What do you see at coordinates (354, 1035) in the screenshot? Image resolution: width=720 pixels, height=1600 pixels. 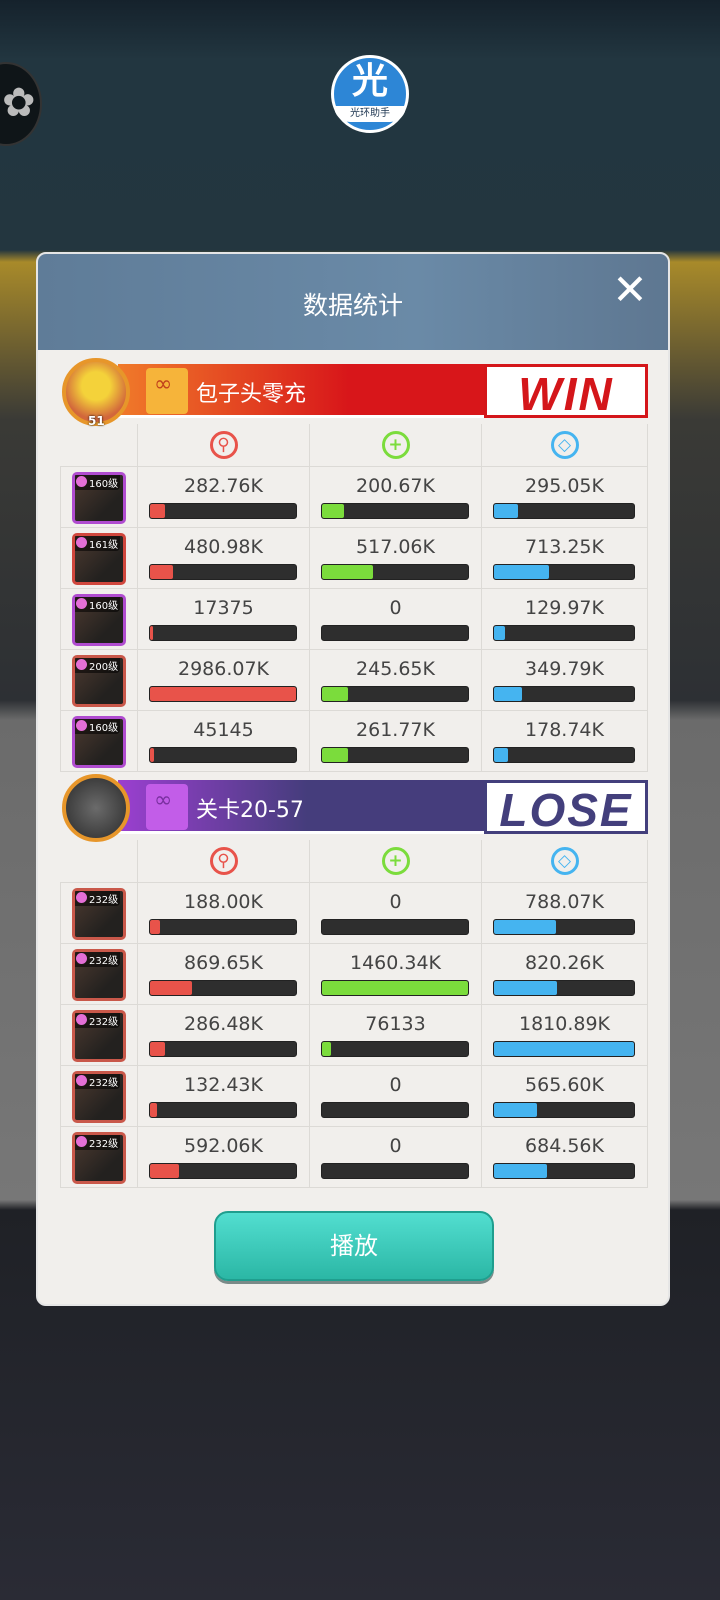 I see `hero-row: 232级 286.48K 76133 1810.89K` at bounding box center [354, 1035].